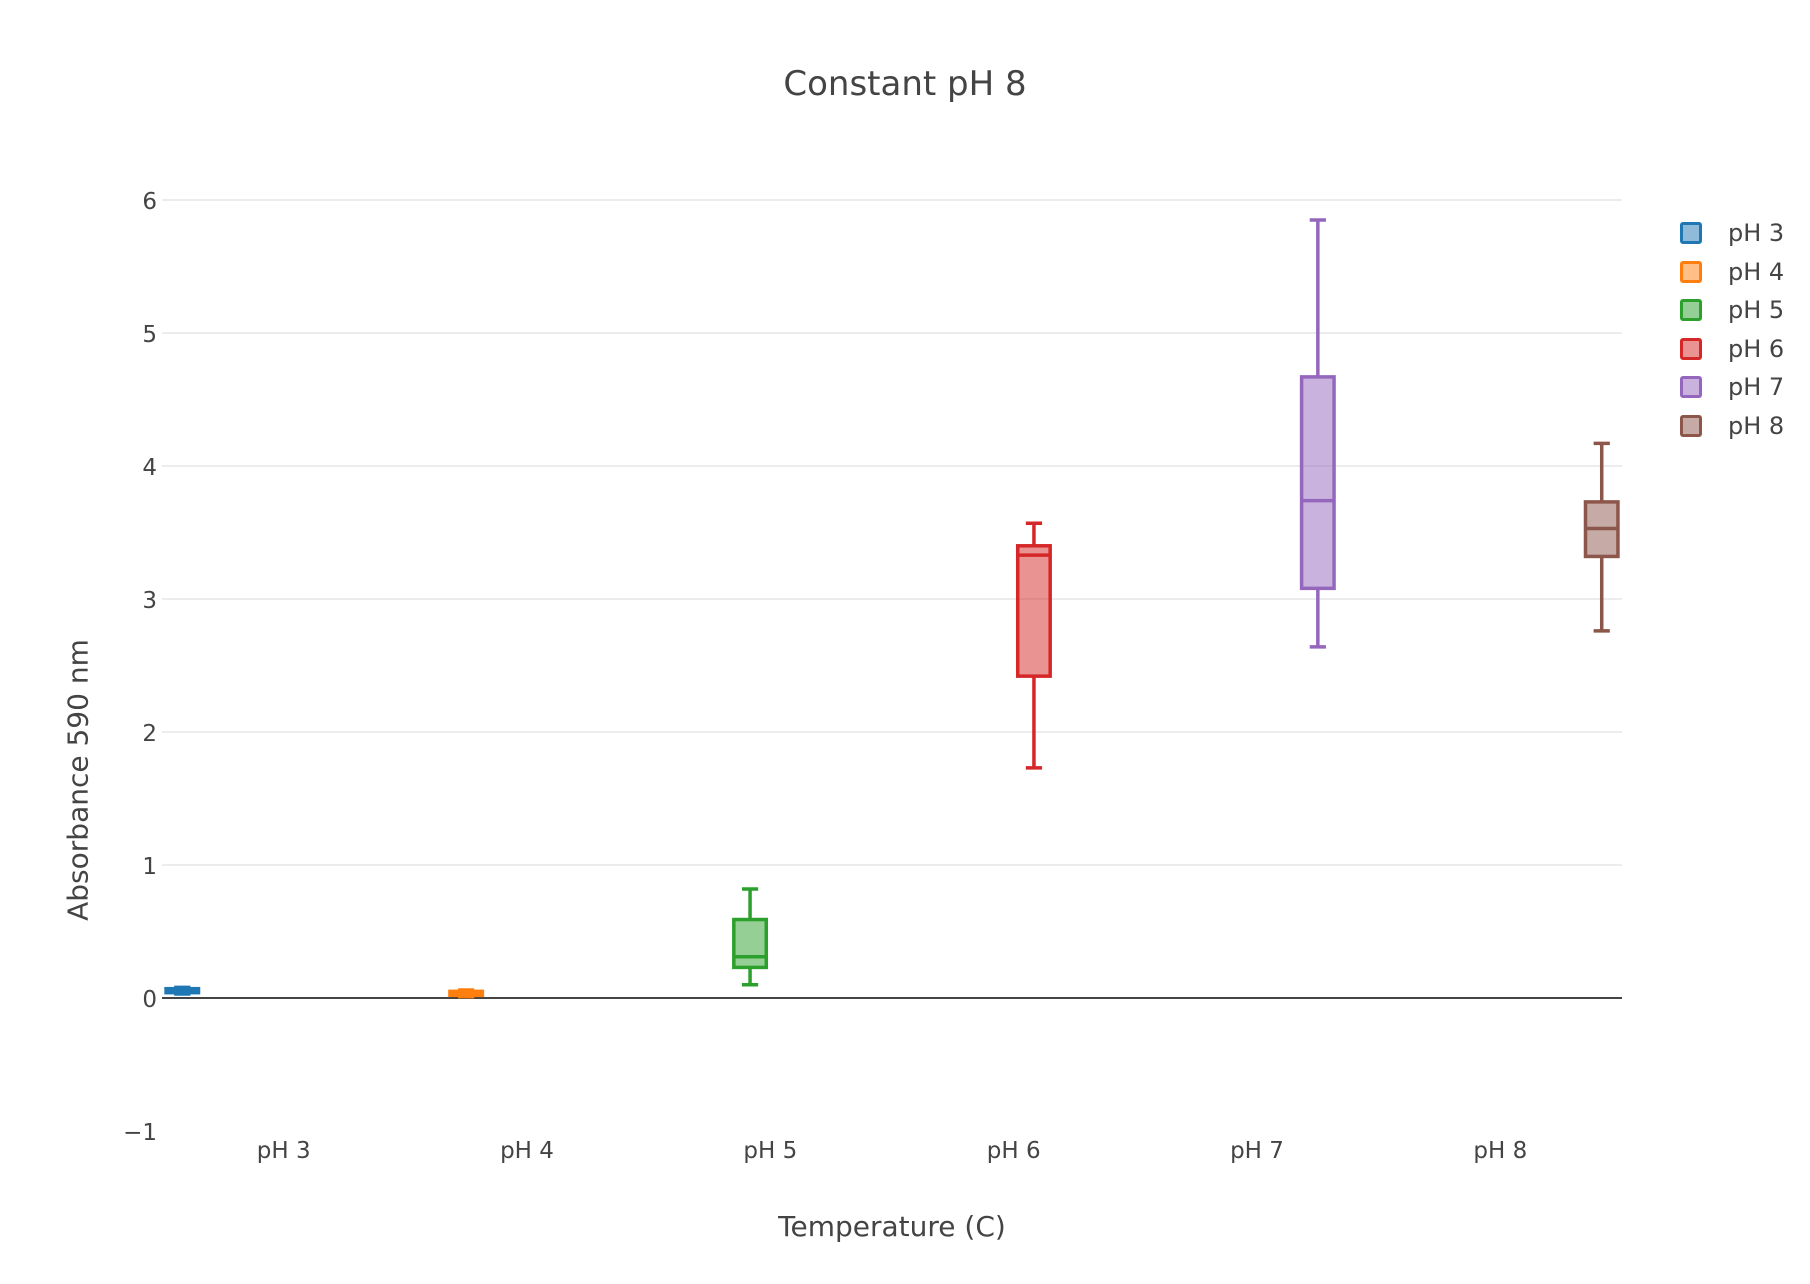 The image size is (1810, 1284). I want to click on x-tick-label: pH 6, so click(1014, 1151).